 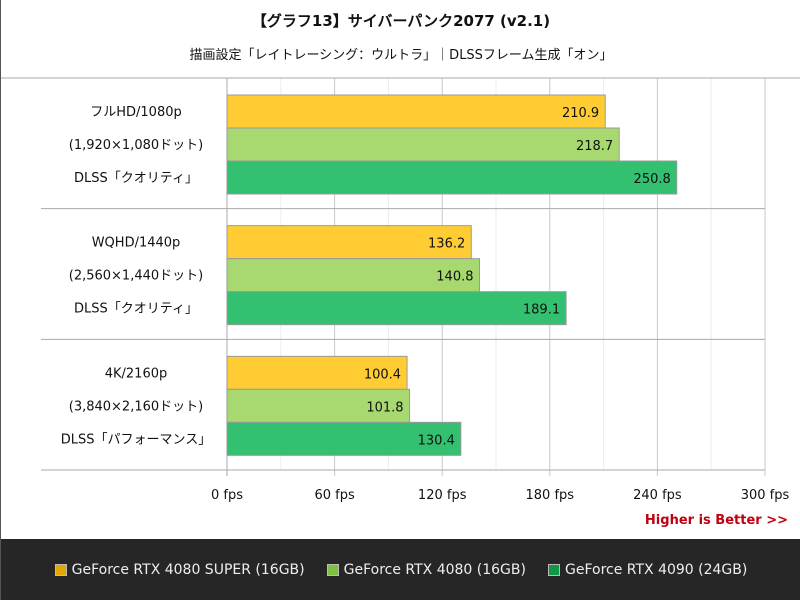 What do you see at coordinates (580, 113) in the screenshot?
I see `data-label: 210.9` at bounding box center [580, 113].